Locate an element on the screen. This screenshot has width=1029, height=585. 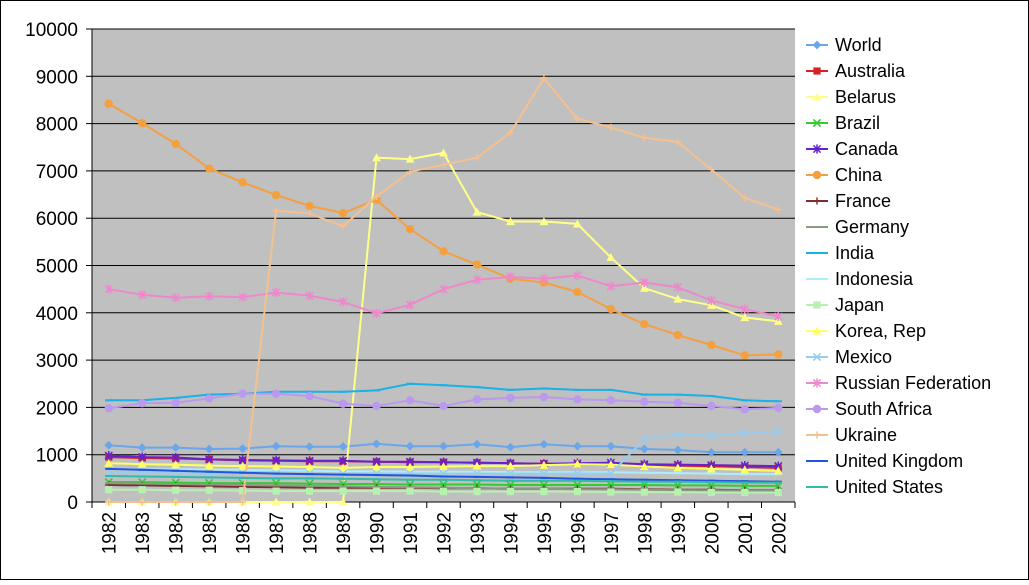
series-south-africa is located at coordinates (443, 401).